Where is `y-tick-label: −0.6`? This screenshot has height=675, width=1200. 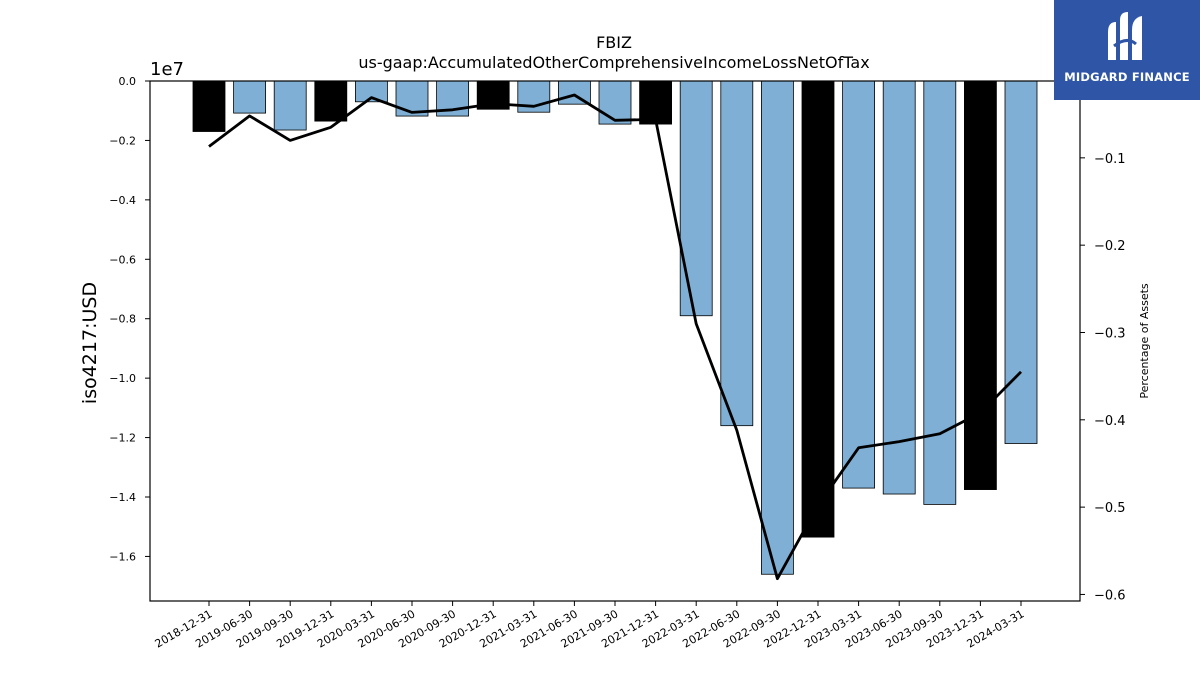 y-tick-label: −0.6 is located at coordinates (122, 259).